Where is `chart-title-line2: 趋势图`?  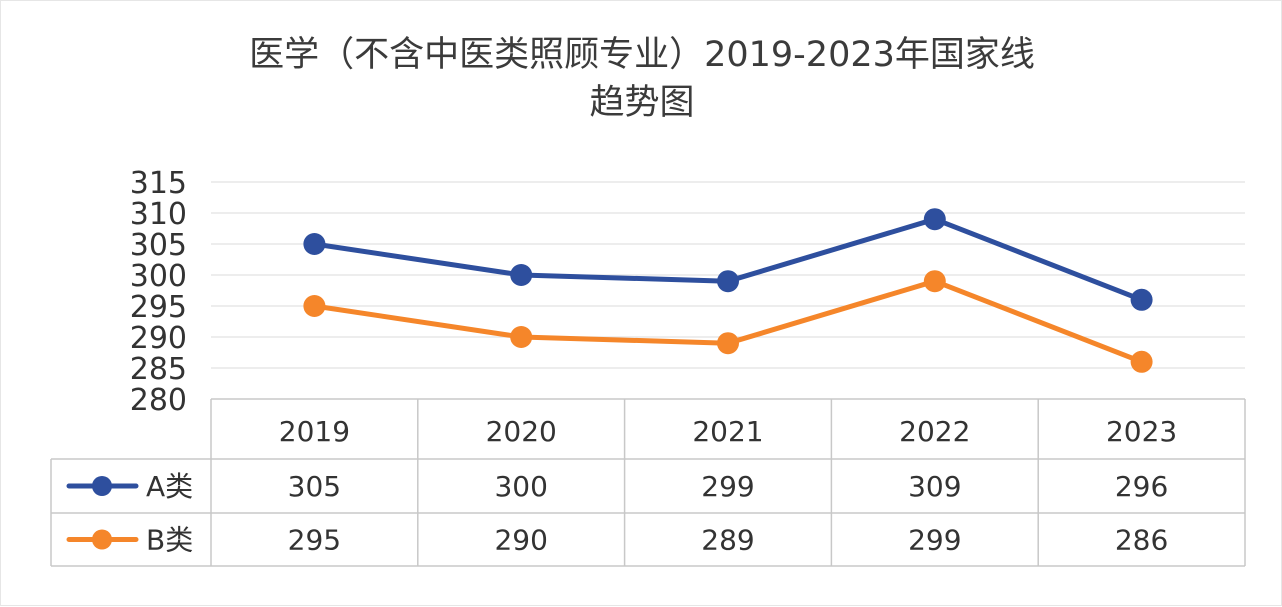
chart-title-line2: 趋势图 is located at coordinates (642, 103).